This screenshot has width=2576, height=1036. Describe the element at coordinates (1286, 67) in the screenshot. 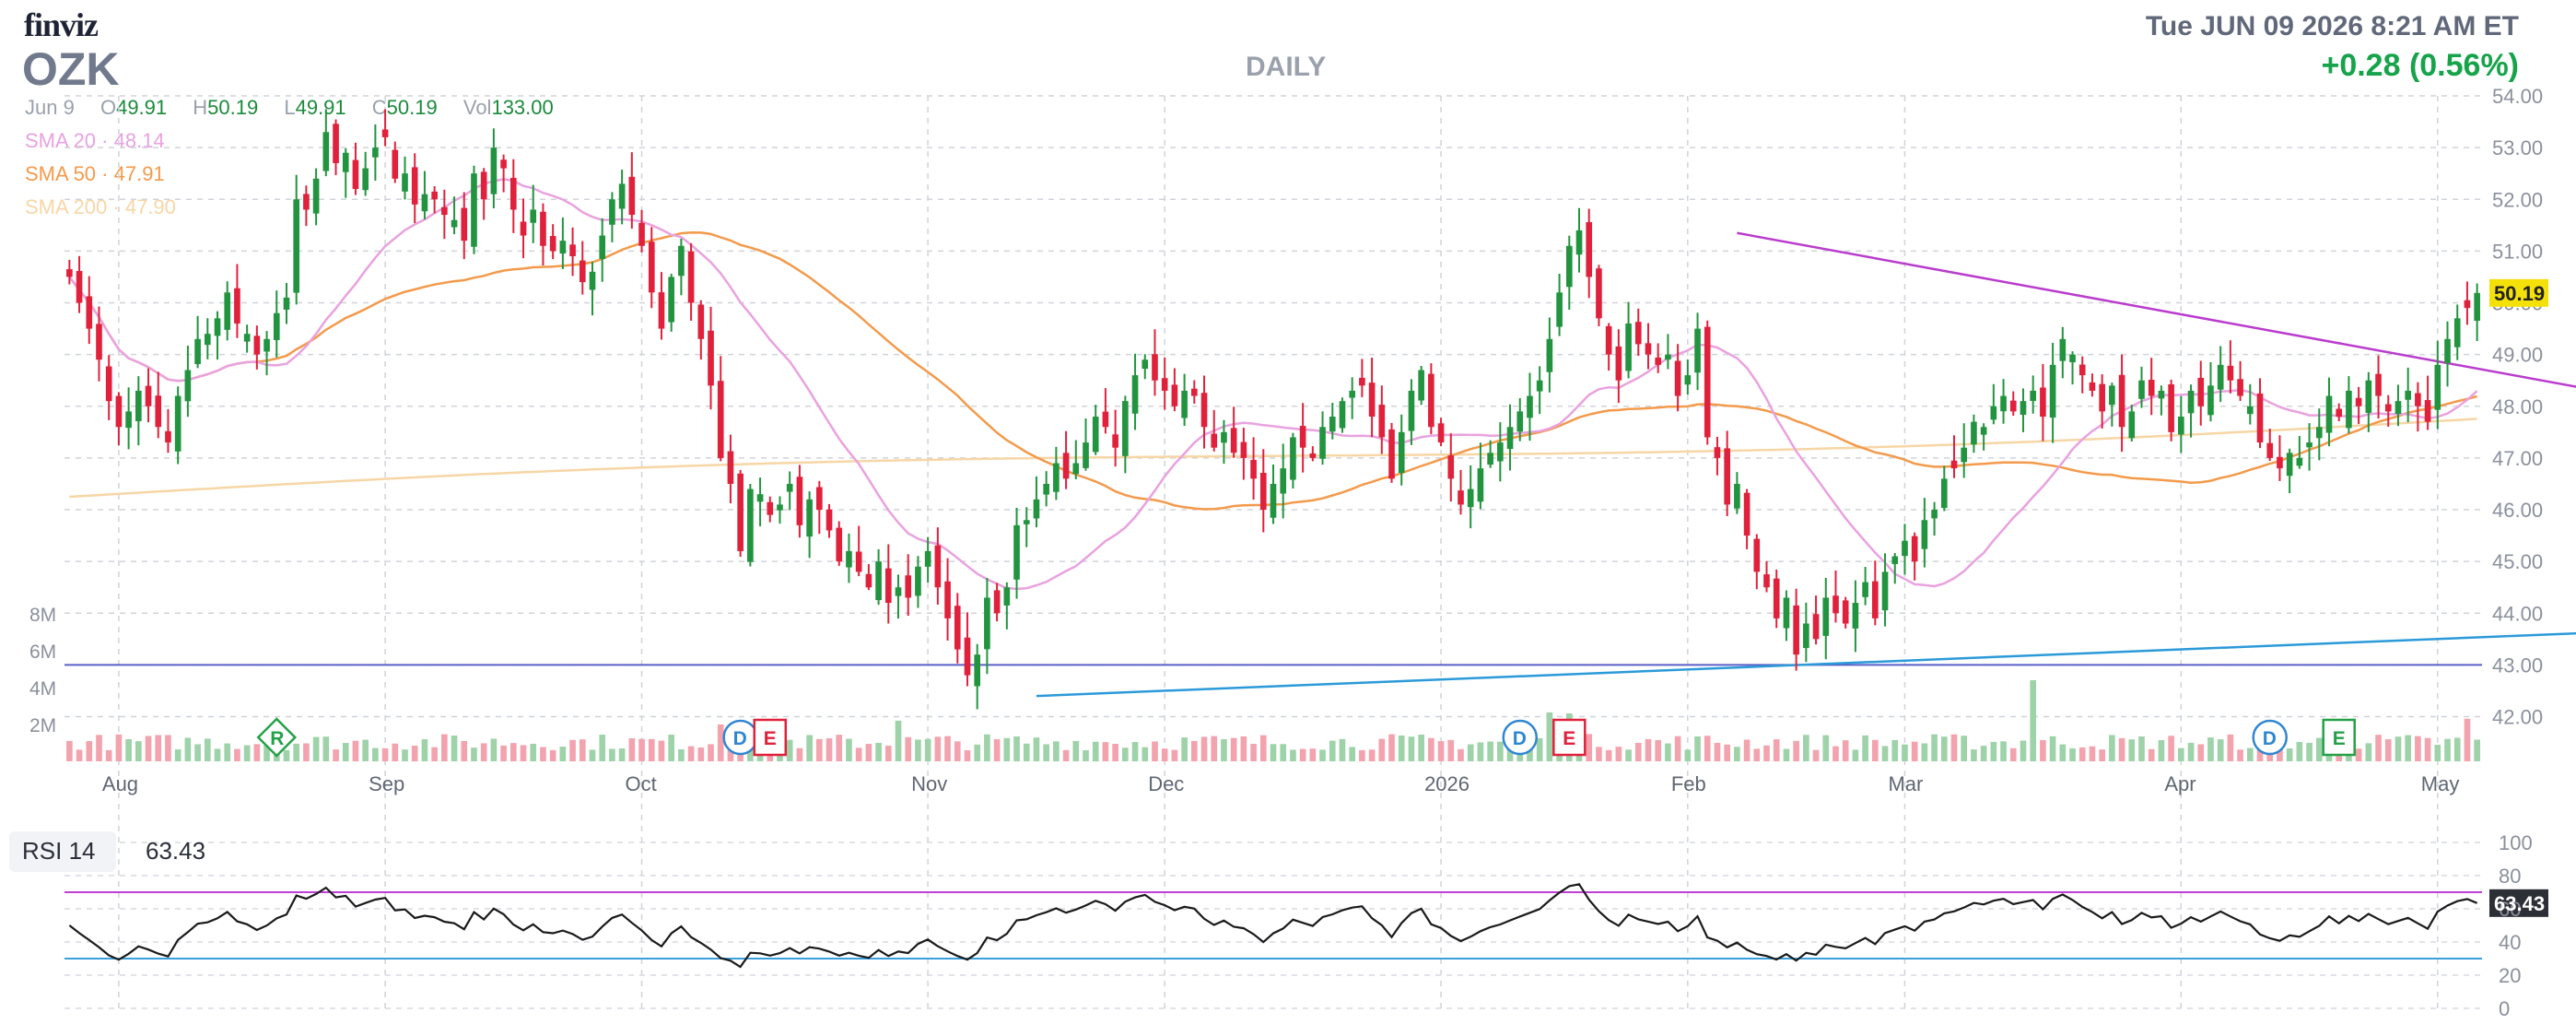

I see `timeframe-label: DAILY` at that location.